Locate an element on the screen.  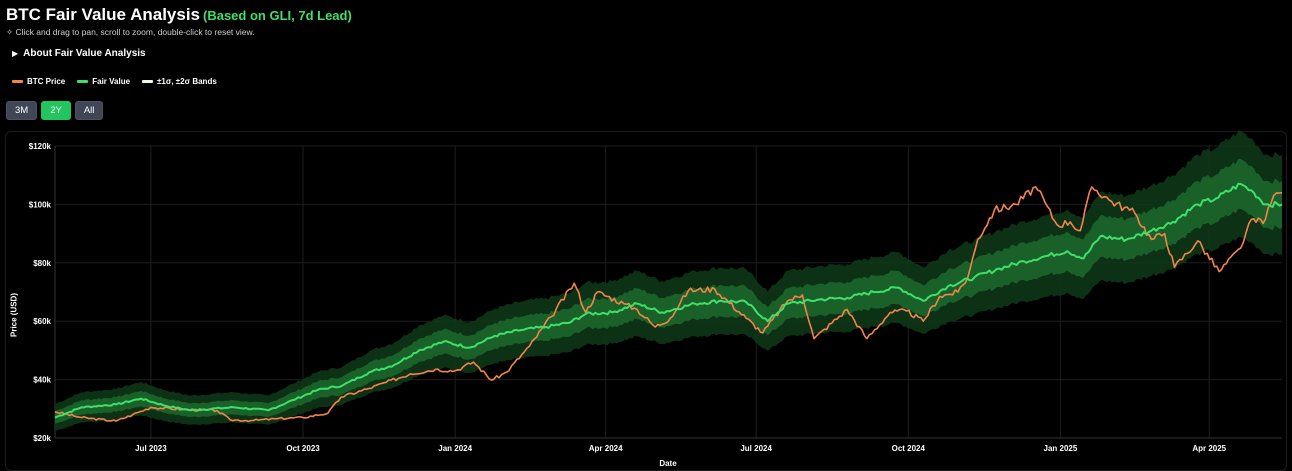
y-tick-label: $60k is located at coordinates (42, 321).